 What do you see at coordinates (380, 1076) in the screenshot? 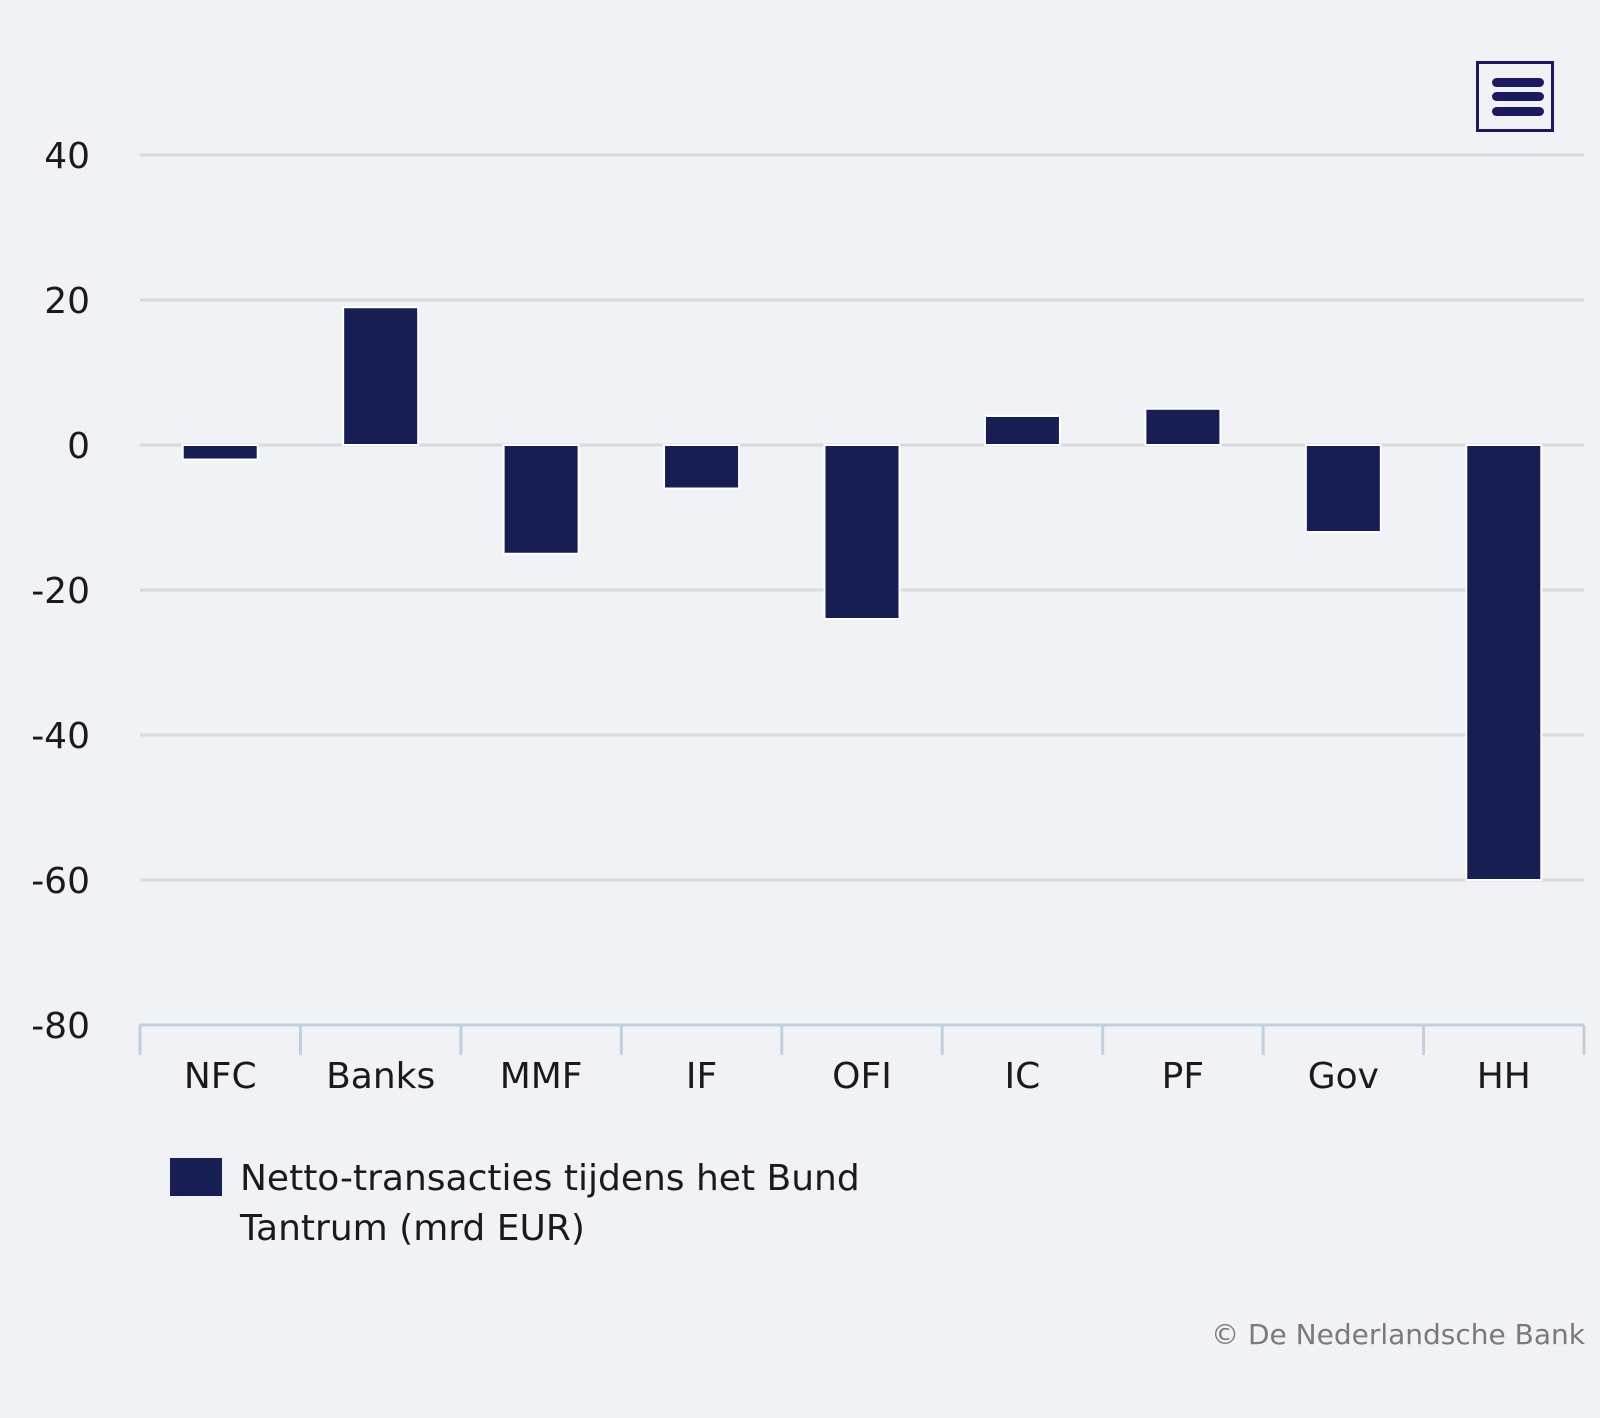
I see `x-tick-label: Banks` at bounding box center [380, 1076].